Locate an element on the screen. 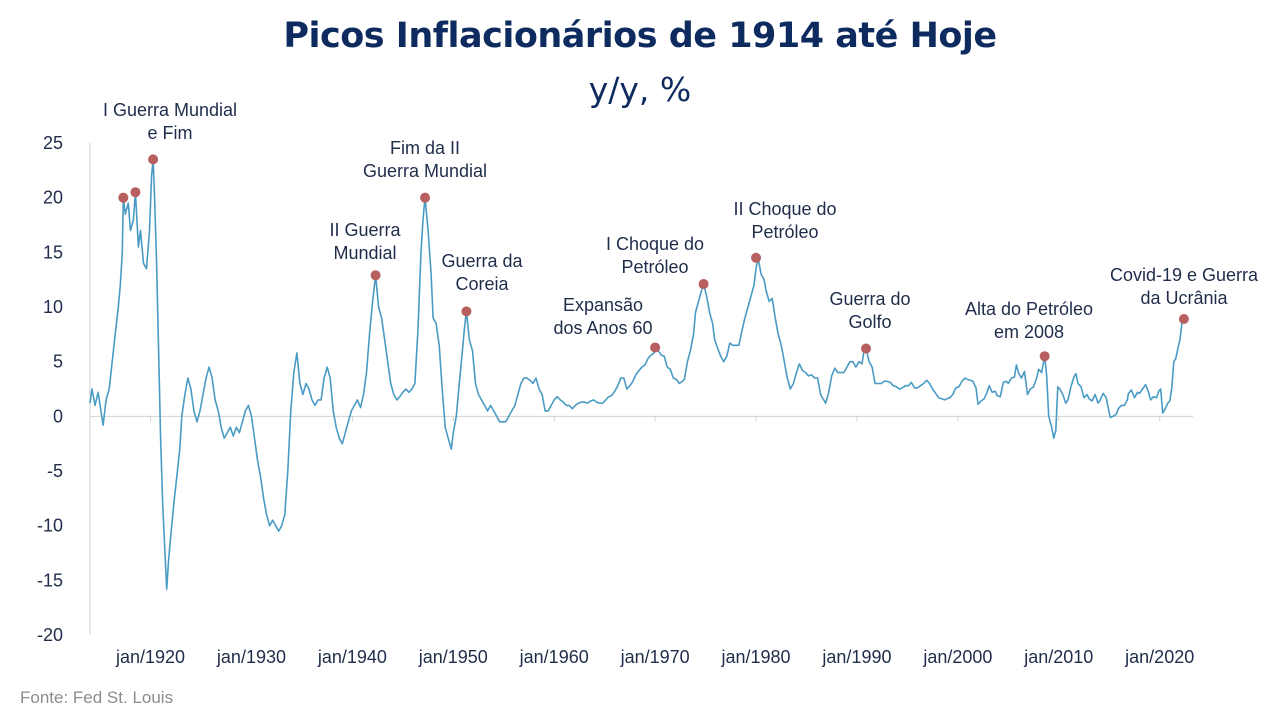 Image resolution: width=1280 pixels, height=720 pixels. x-tick-label: jan/2020 is located at coordinates (1159, 657).